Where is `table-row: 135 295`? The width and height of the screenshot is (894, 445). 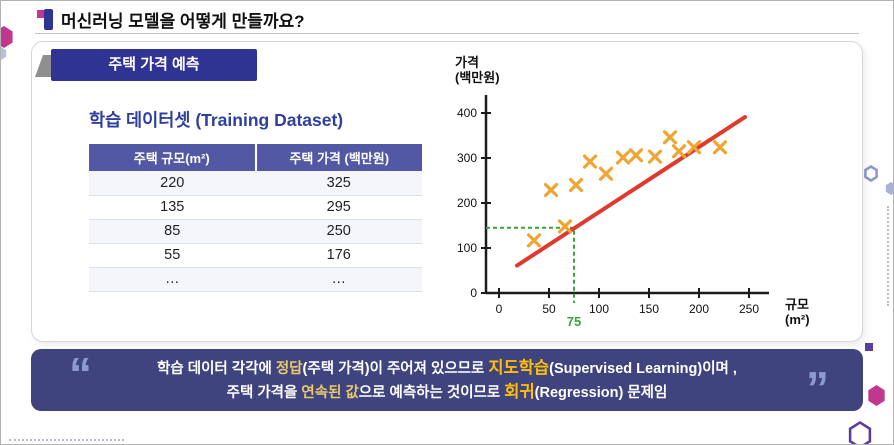
table-row: 135 295 is located at coordinates (255, 207).